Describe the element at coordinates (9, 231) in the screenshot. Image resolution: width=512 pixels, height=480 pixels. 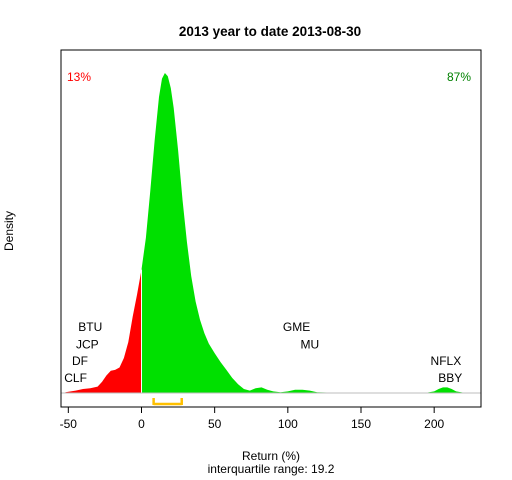
I see `y-axis-label: Density` at that location.